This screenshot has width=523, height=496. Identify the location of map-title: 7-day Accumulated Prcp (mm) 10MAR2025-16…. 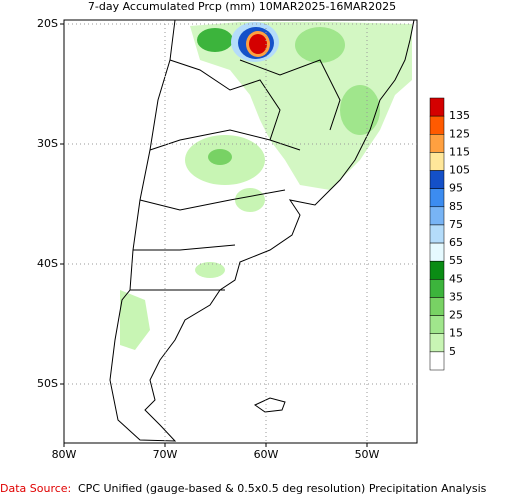
(242, 6).